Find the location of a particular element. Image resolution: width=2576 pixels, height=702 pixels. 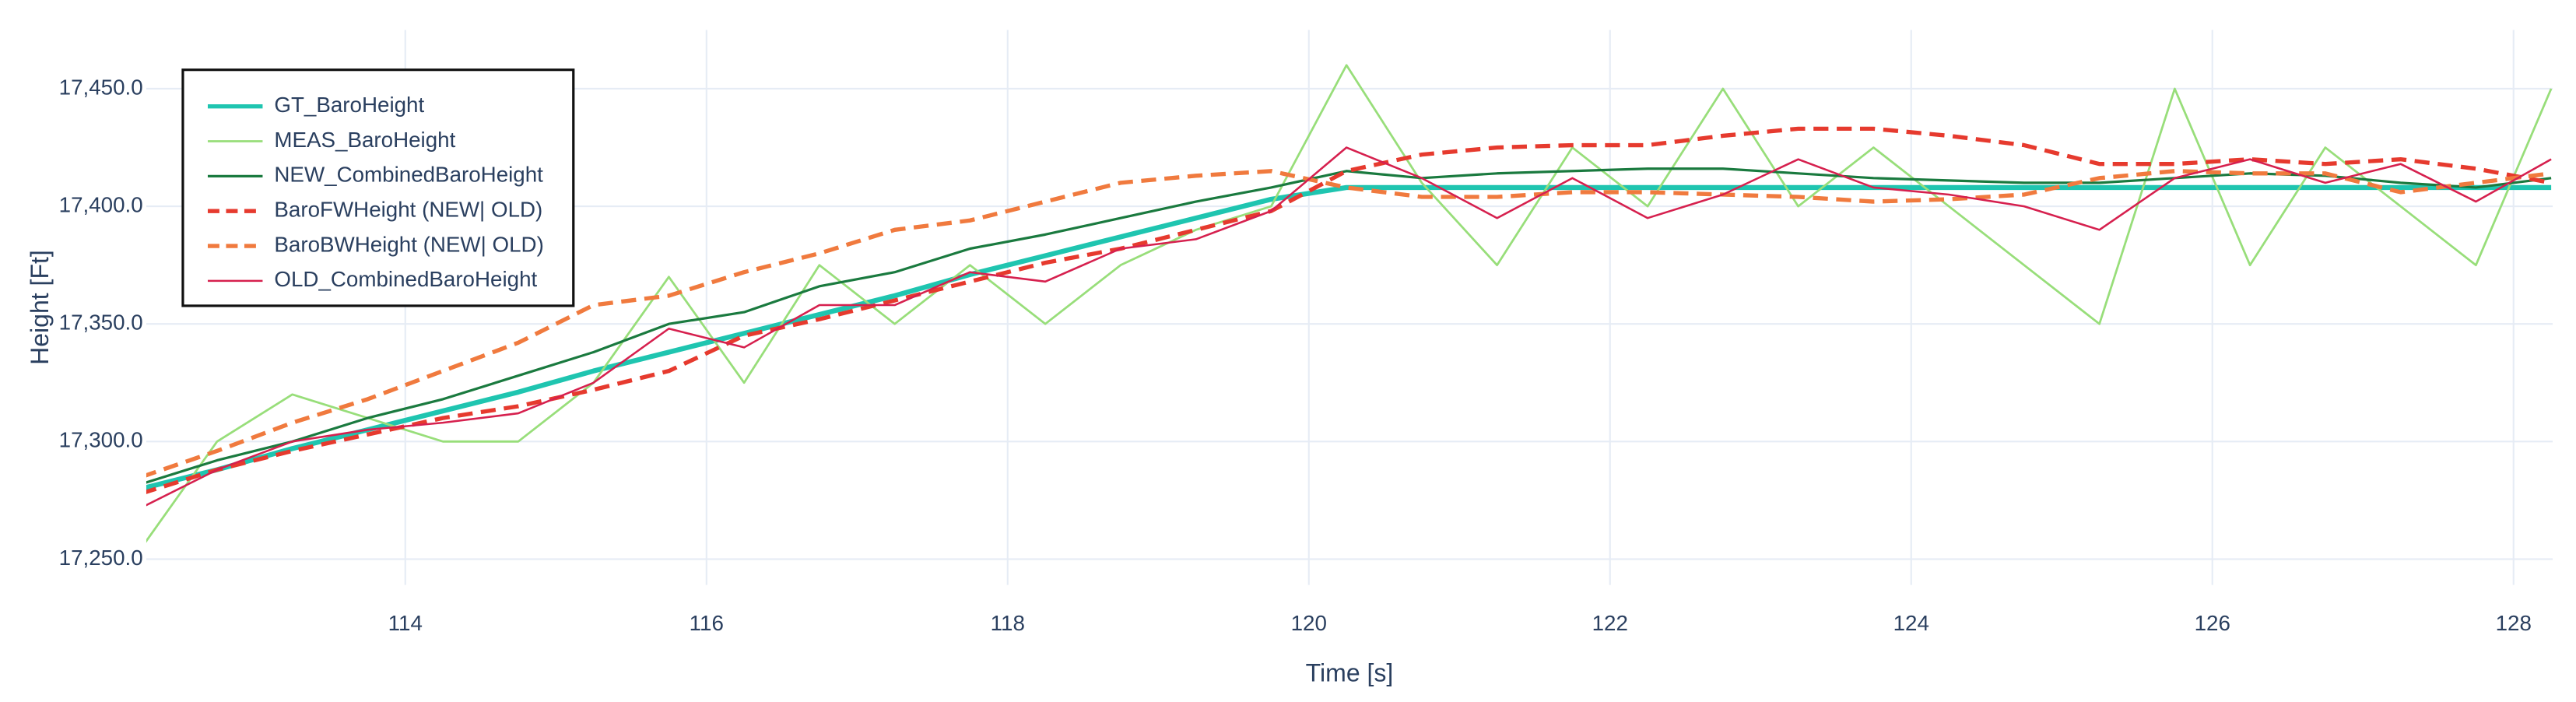

legend-label: NEW_CombinedBaroHeight is located at coordinates (409, 175).